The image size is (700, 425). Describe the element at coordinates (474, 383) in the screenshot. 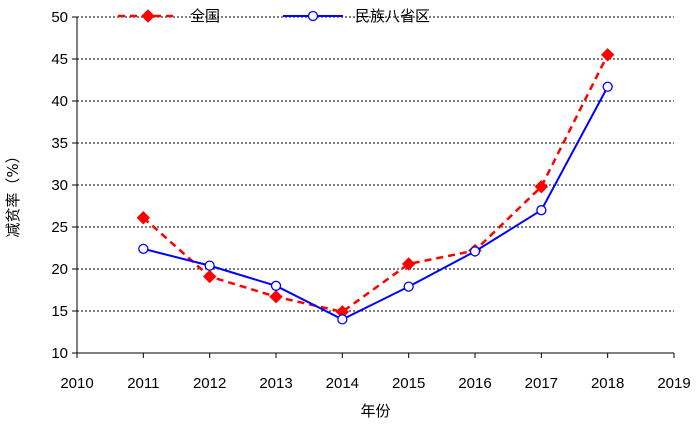

I see `x-tick-label: 2016` at that location.